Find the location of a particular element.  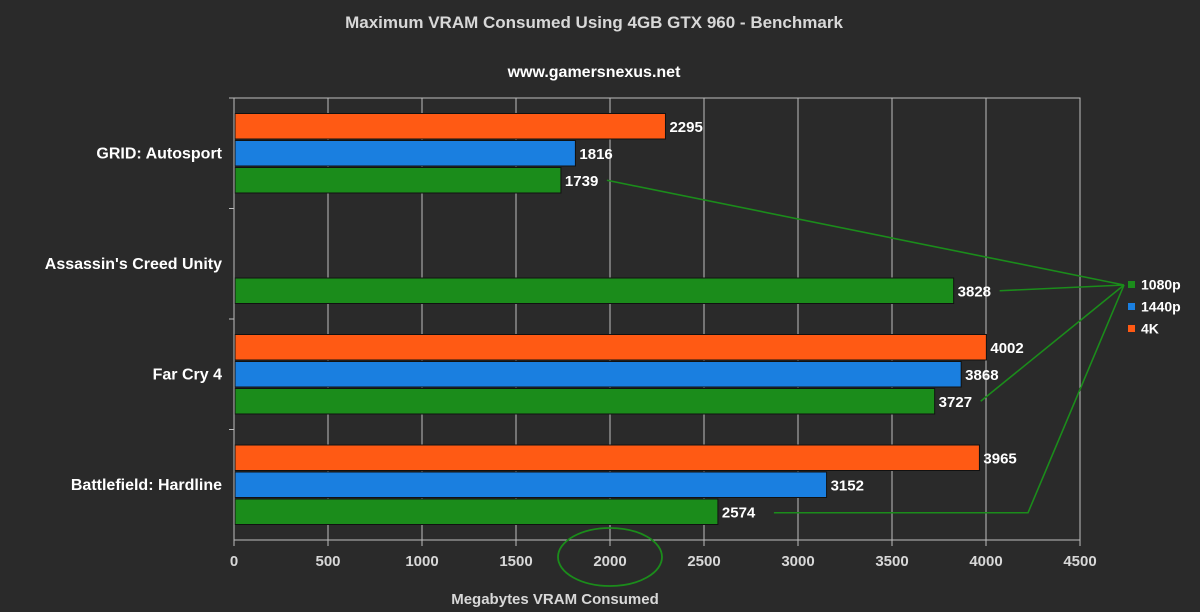

data-label-battlefield-hardline-4k: 3965 is located at coordinates (999, 458).